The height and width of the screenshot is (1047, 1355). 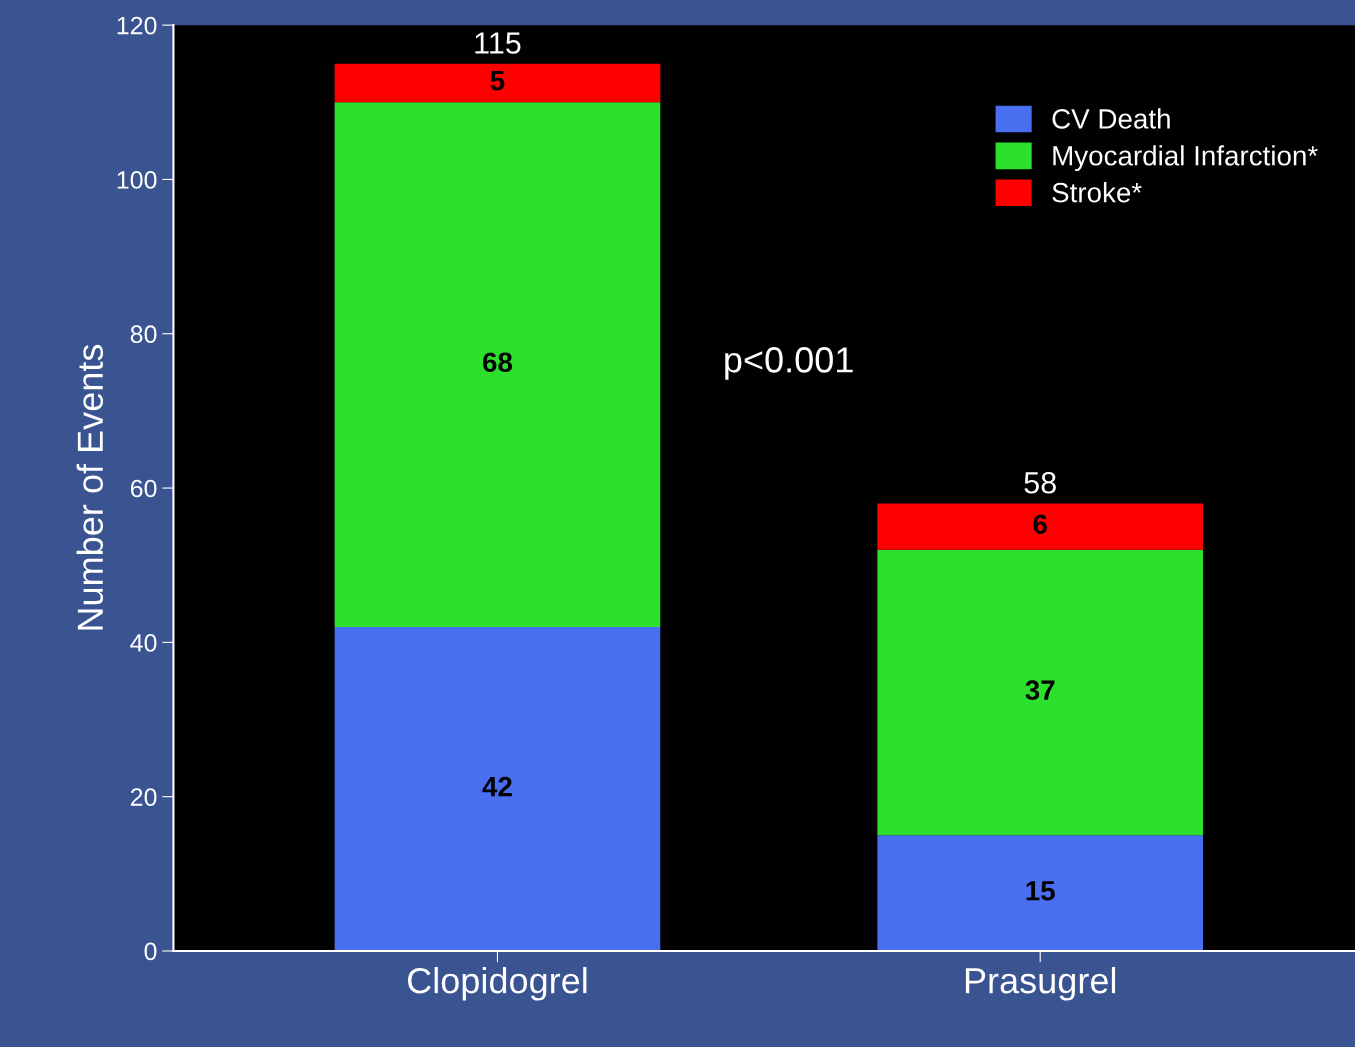 I want to click on y-tick-label: 0, so click(x=150, y=951).